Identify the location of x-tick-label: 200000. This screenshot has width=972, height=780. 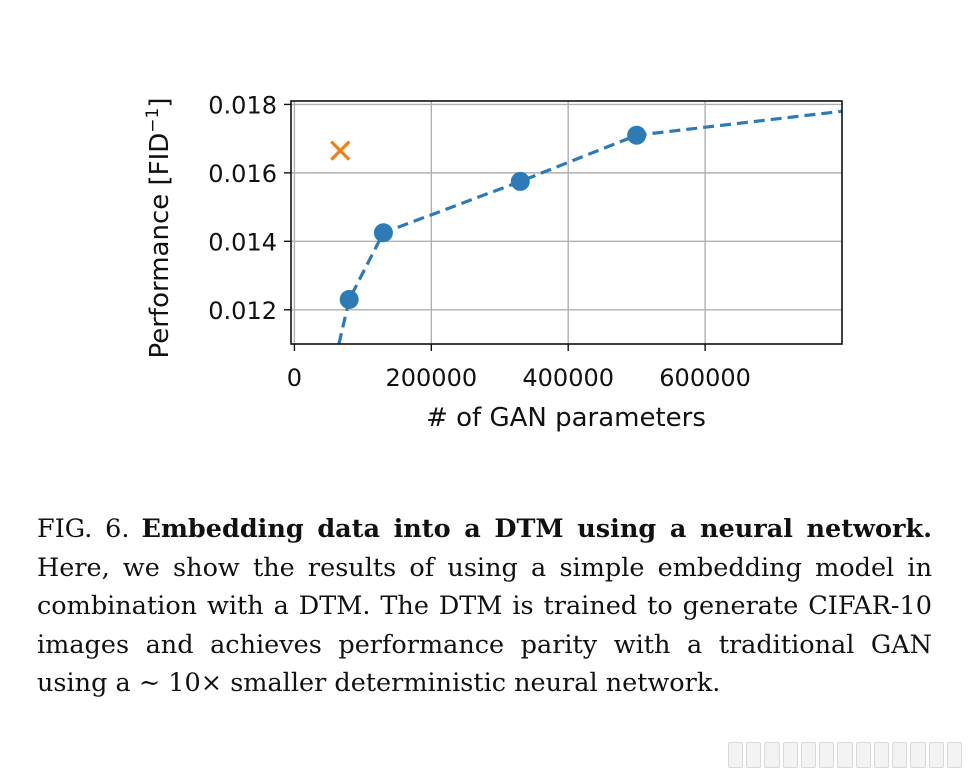
(432, 378).